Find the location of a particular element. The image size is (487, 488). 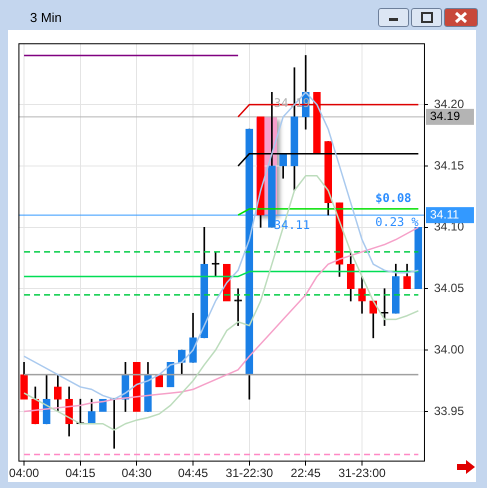

annotation: 34.11 is located at coordinates (292, 225).